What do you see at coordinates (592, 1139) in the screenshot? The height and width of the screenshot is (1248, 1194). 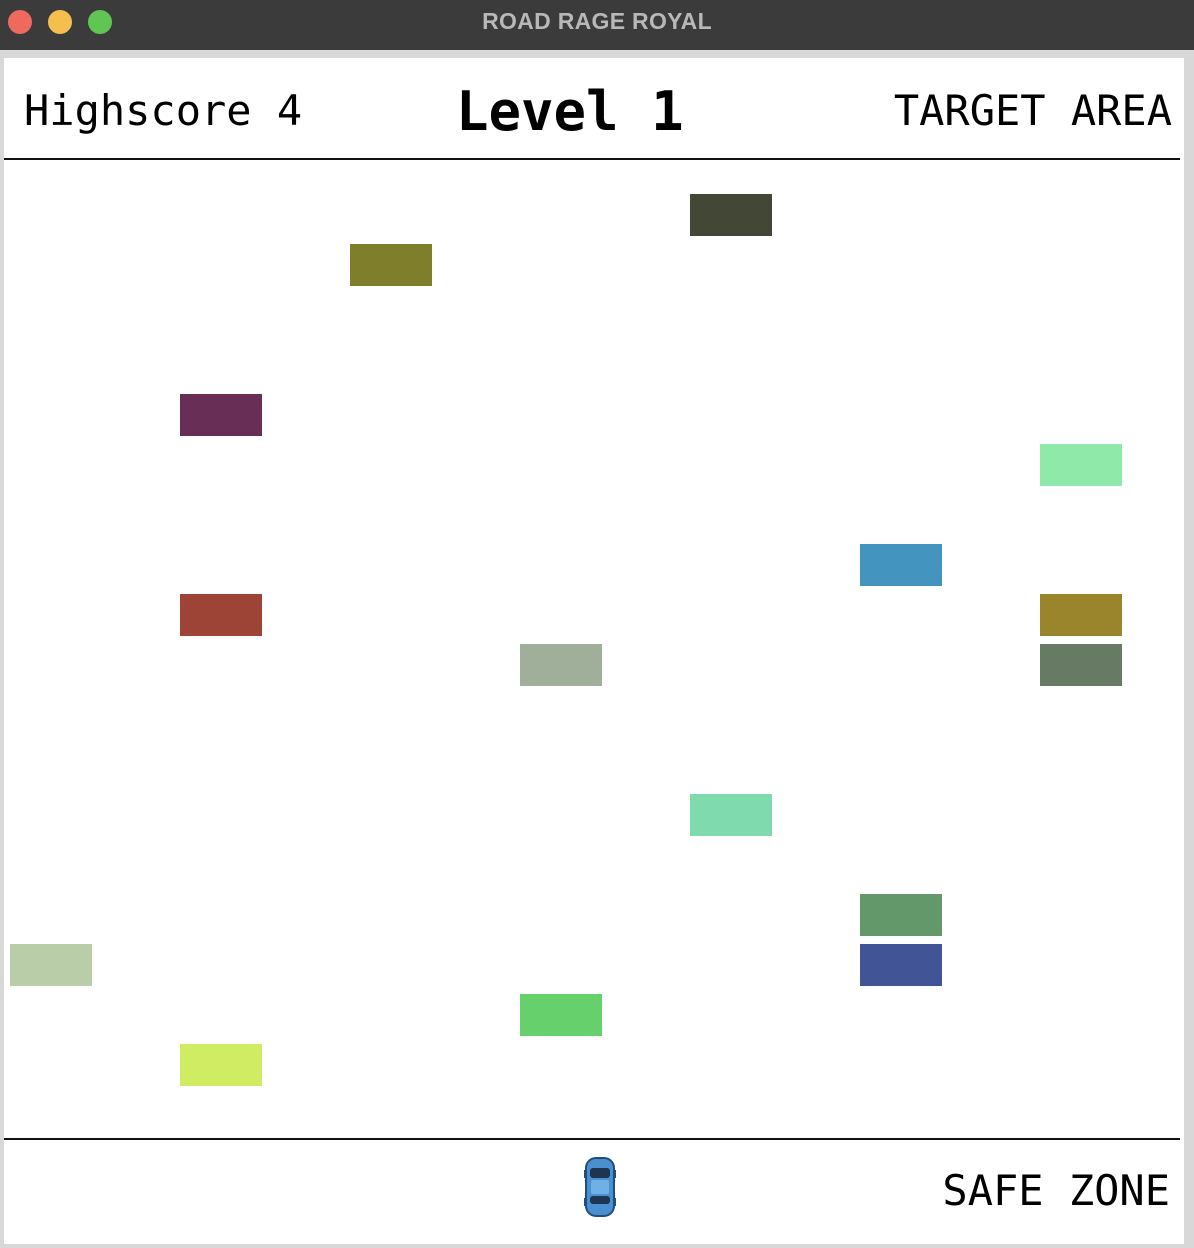 I see `safe-zone-boundary` at bounding box center [592, 1139].